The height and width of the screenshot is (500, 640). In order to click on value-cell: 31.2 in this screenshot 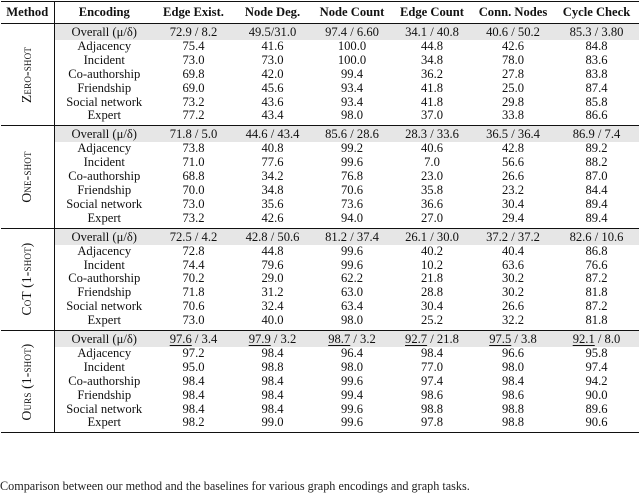, I will do `click(272, 292)`.